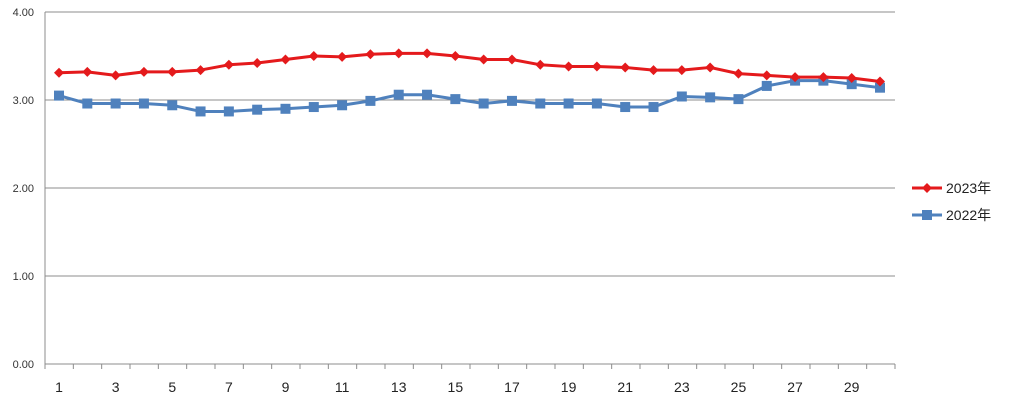 The height and width of the screenshot is (404, 1010). I want to click on x-tick-label: 25, so click(739, 387).